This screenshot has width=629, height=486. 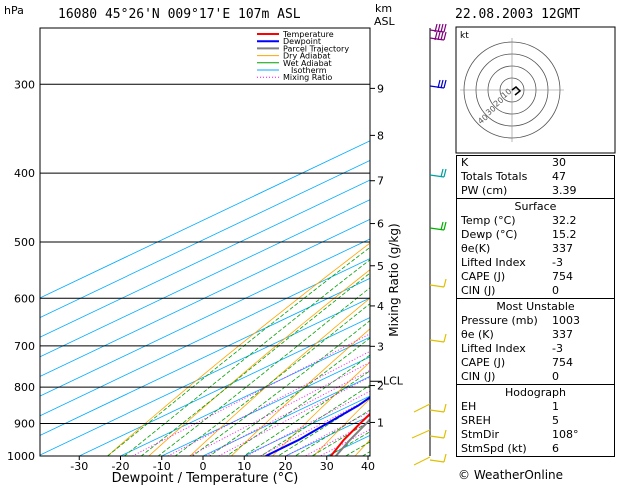 What do you see at coordinates (517, 334) in the screenshot?
I see `unstable-theta-row: θe (K) 337` at bounding box center [517, 334].